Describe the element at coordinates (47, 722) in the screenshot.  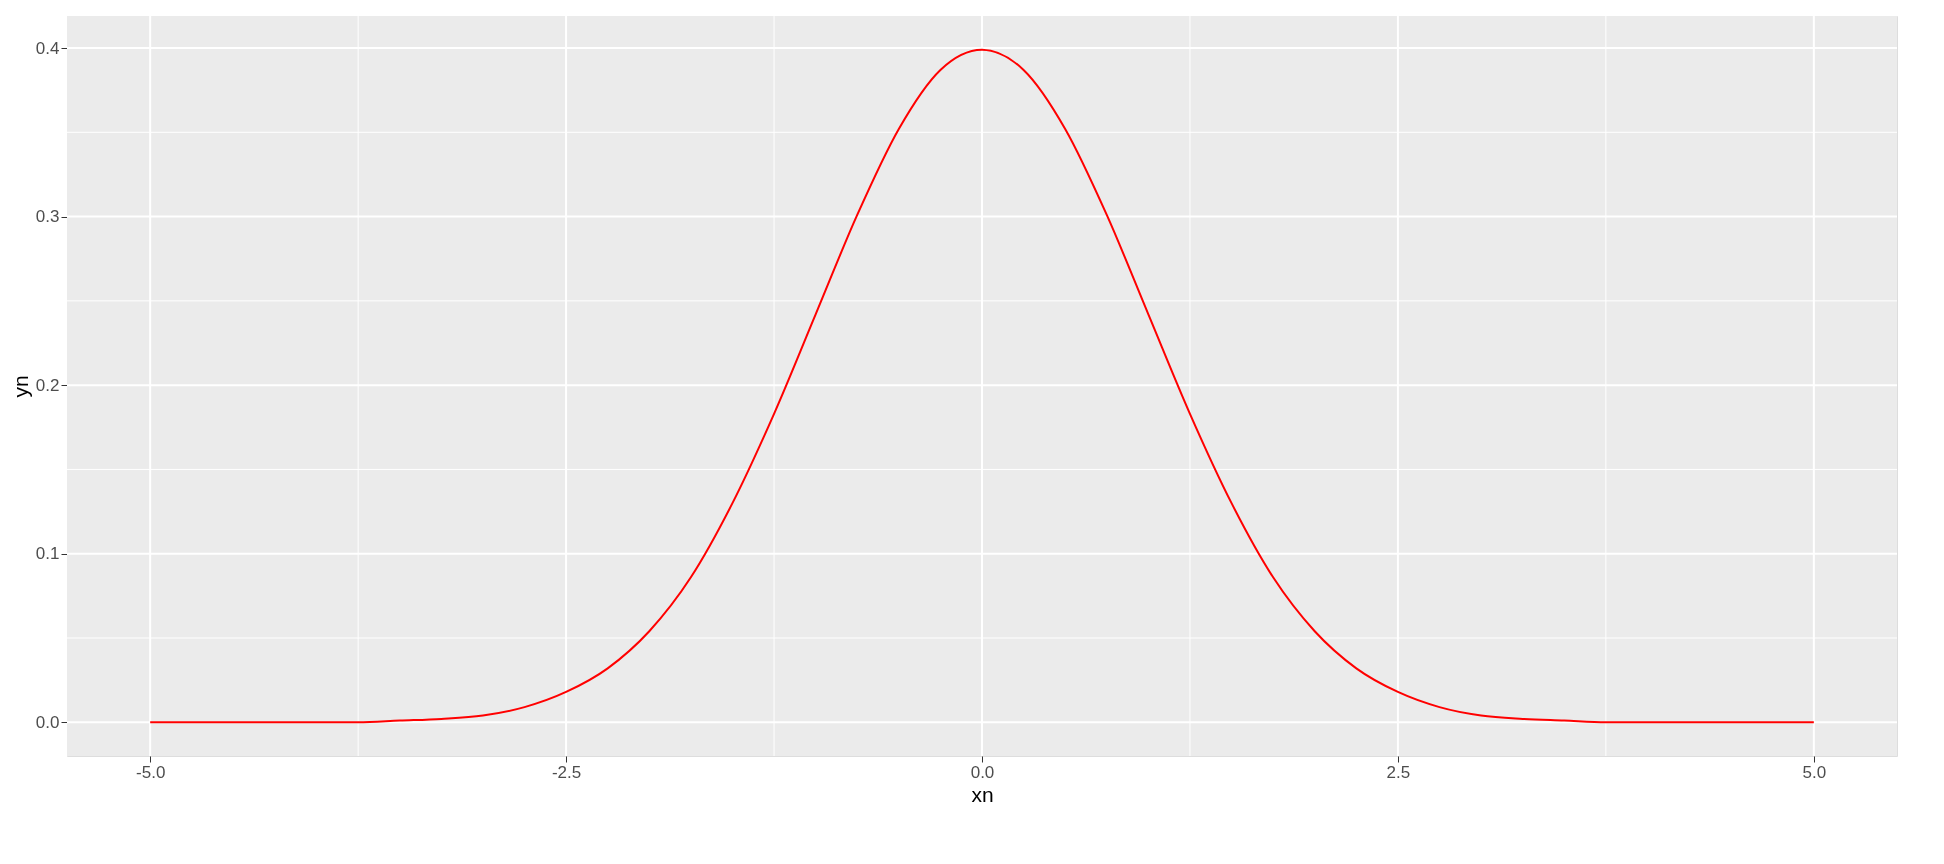
I see `y-tick-label: 0.0` at that location.